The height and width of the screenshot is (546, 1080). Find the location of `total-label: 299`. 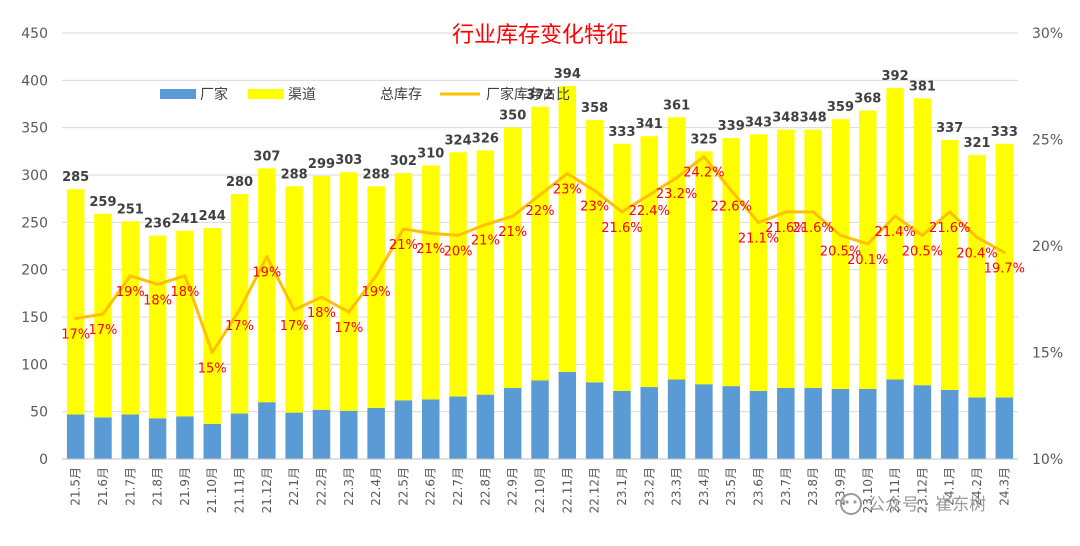

total-label: 299 is located at coordinates (321, 164).